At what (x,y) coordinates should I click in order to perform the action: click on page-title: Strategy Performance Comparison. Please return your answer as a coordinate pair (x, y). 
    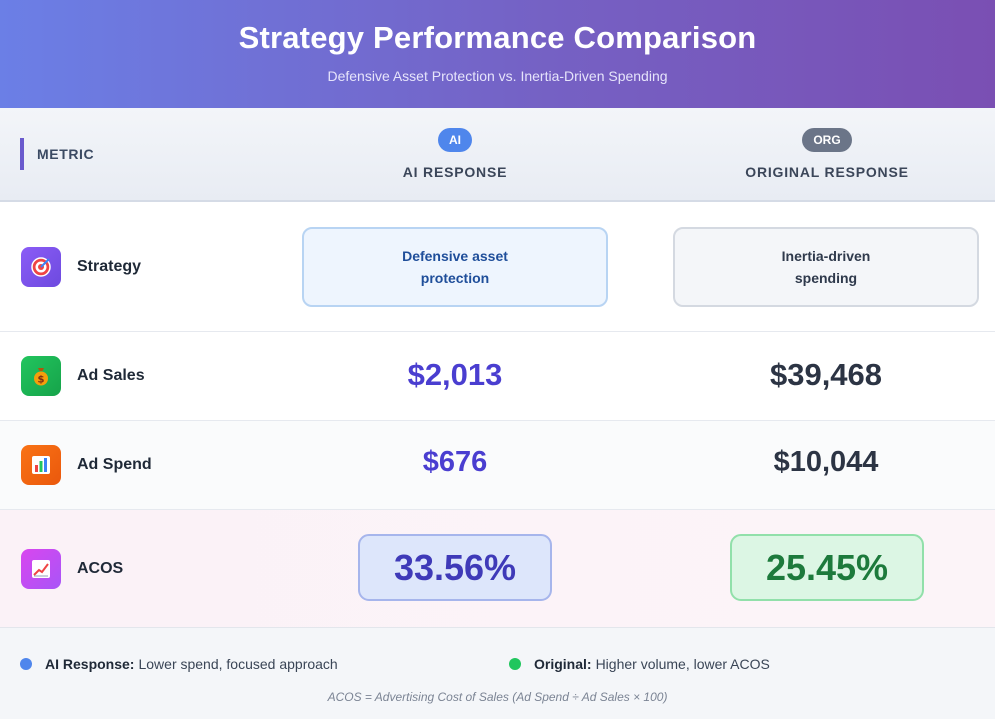
    Looking at the image, I should click on (497, 37).